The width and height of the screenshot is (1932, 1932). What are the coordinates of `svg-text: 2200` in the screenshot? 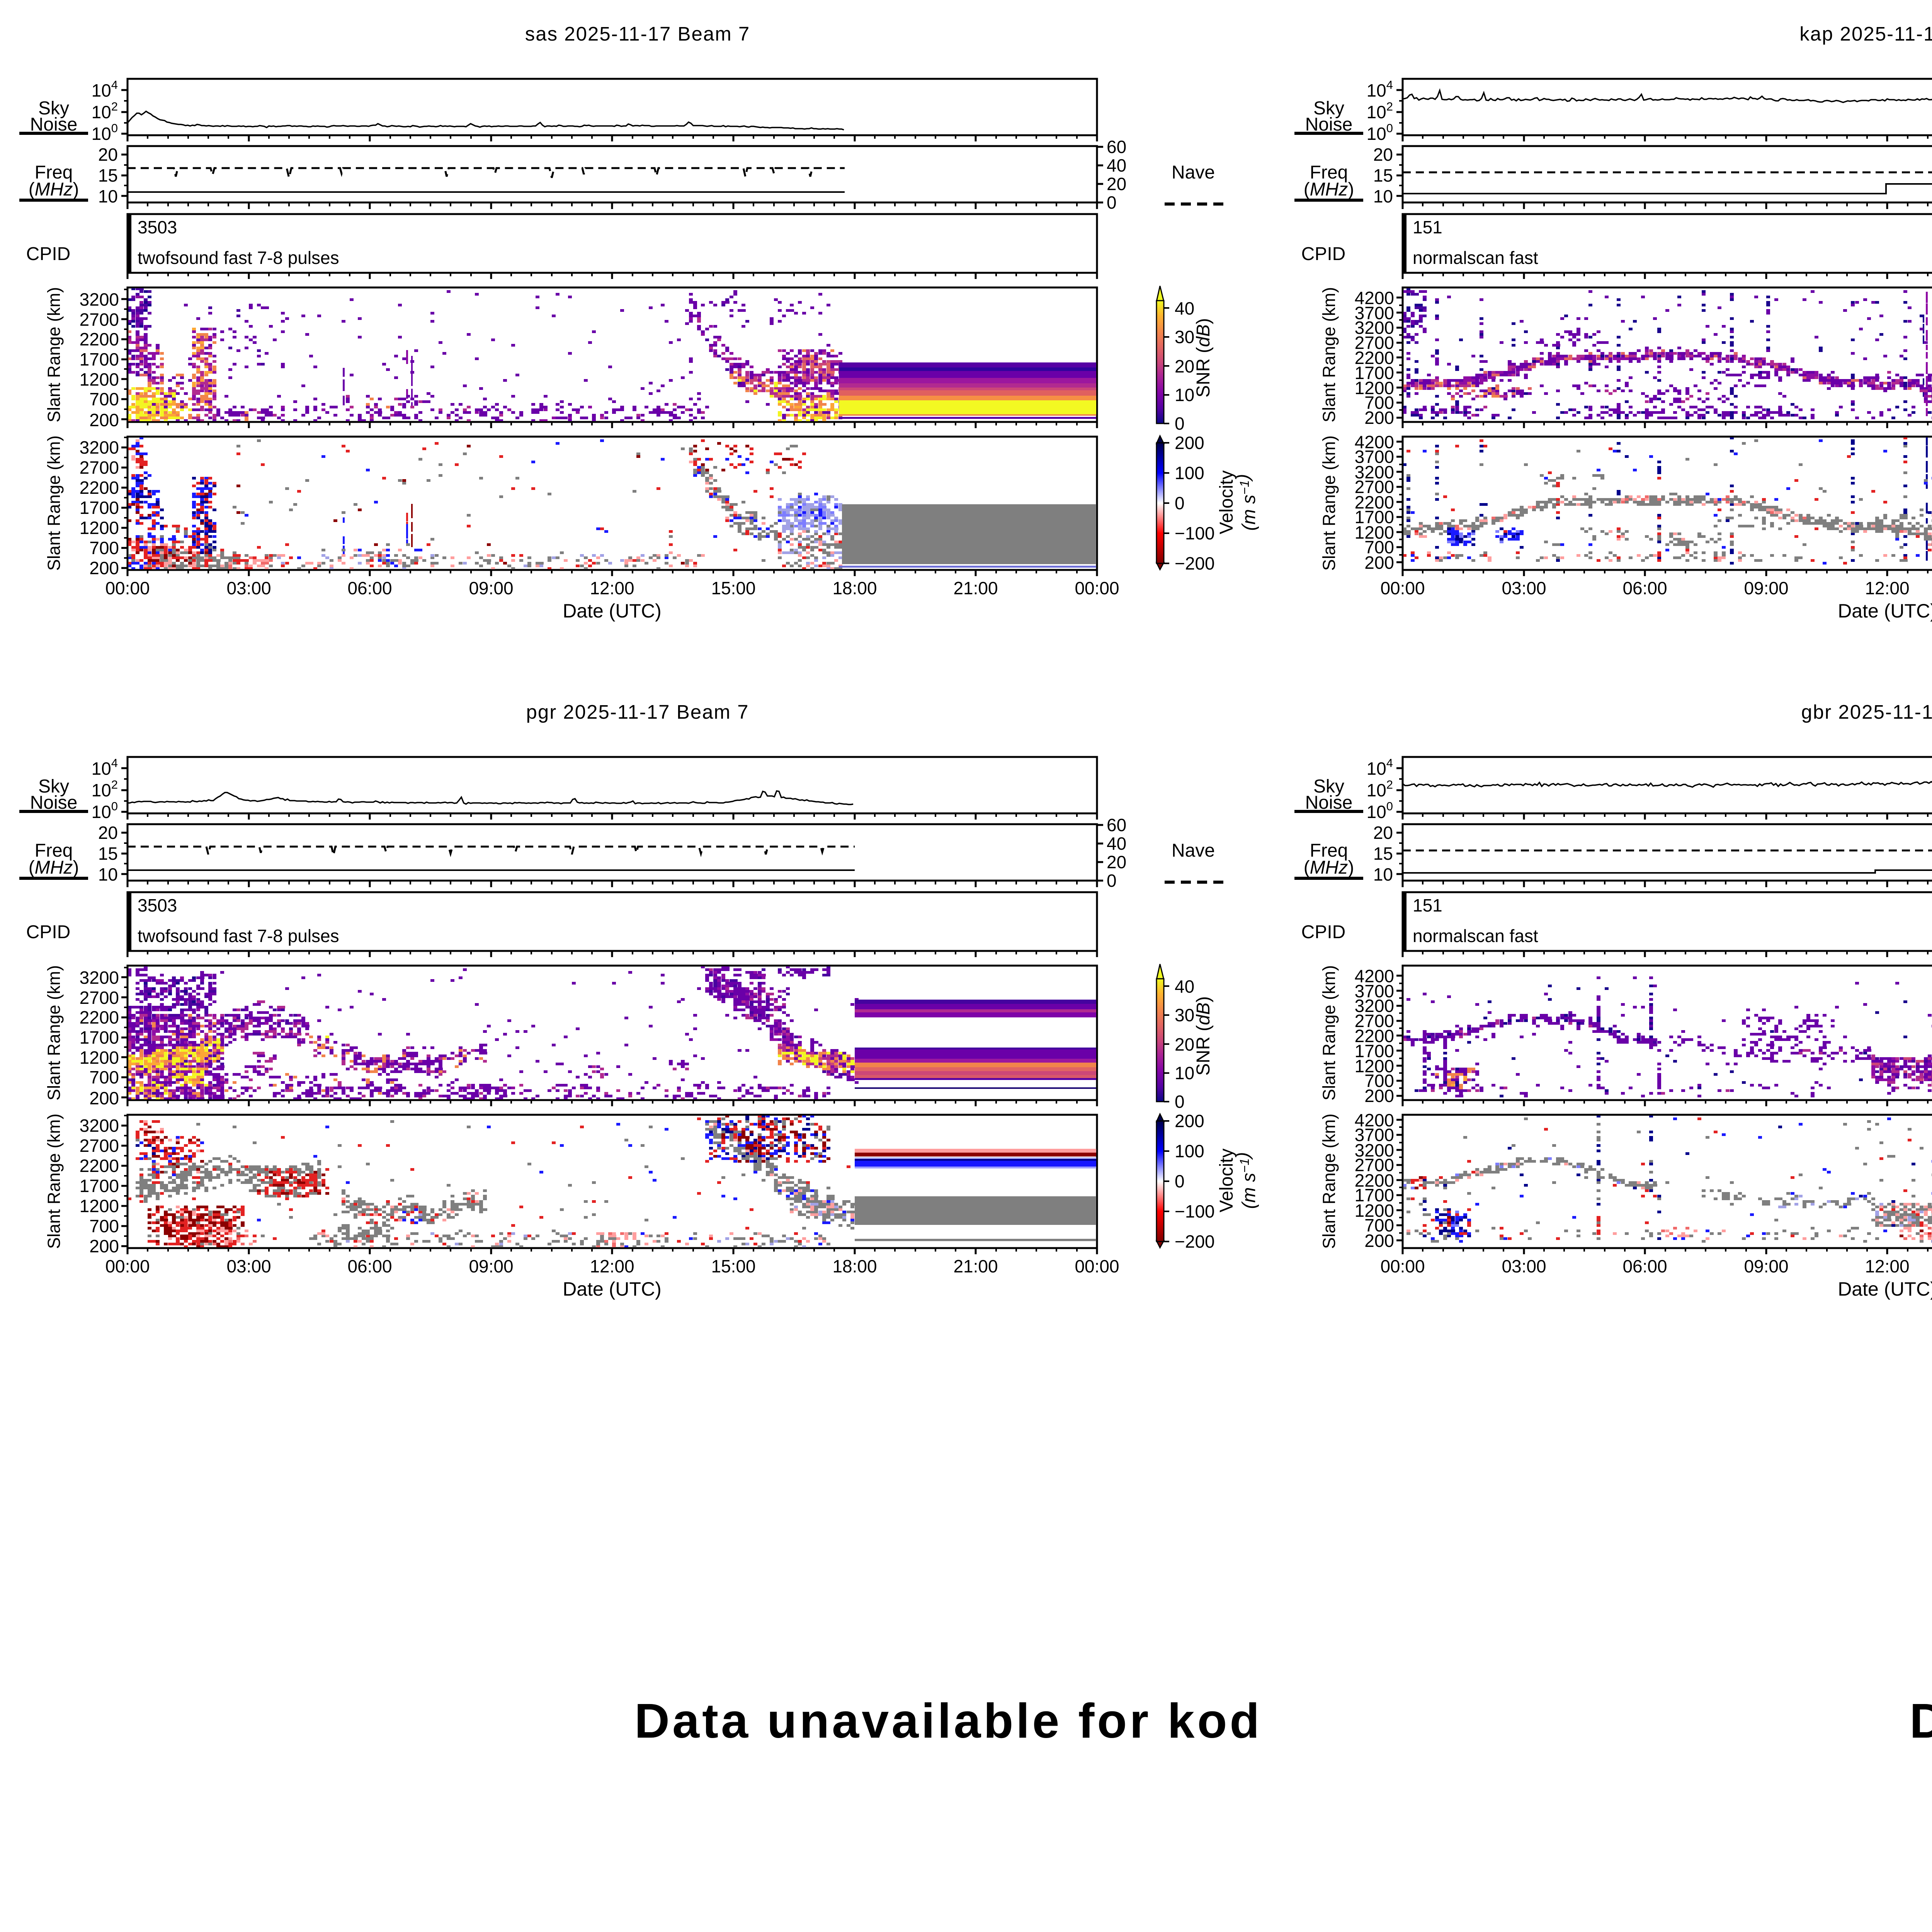 It's located at (1375, 502).